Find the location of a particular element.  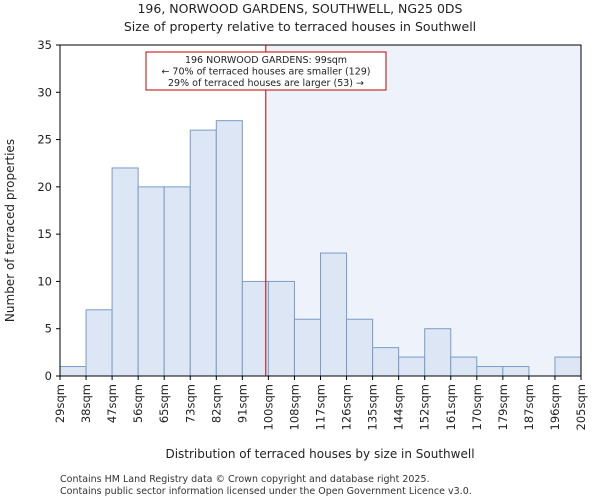

bar-56sqm is located at coordinates (151, 281).